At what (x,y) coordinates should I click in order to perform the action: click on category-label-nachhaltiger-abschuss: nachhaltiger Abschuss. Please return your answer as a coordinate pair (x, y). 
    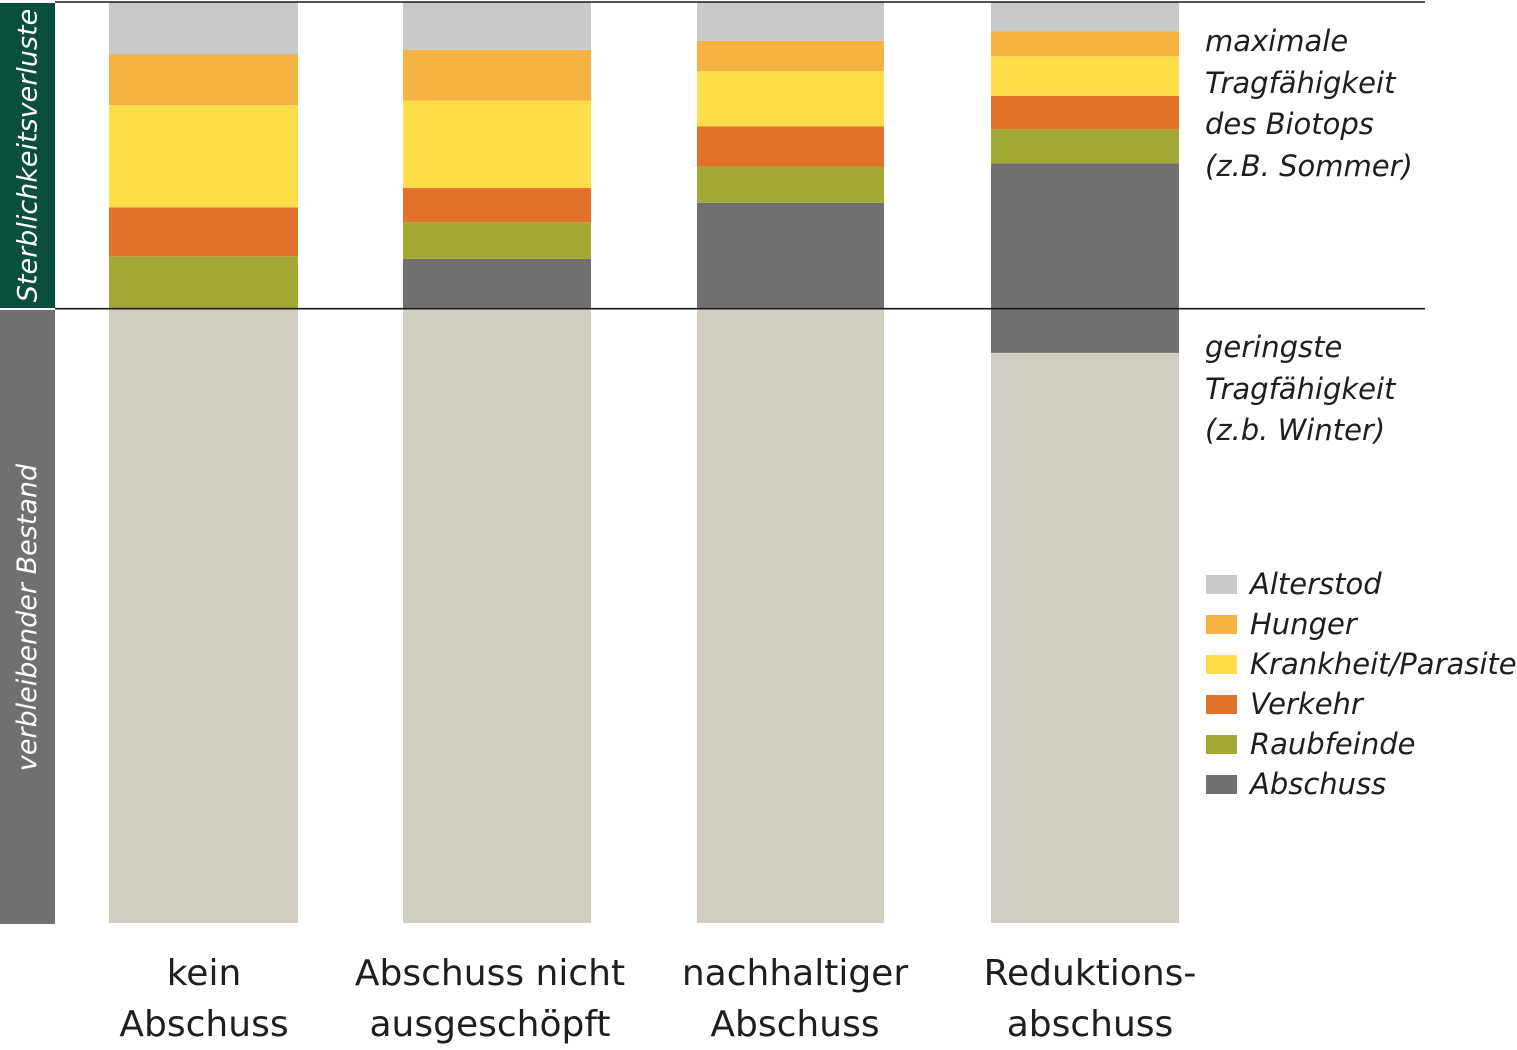
    Looking at the image, I should click on (795, 999).